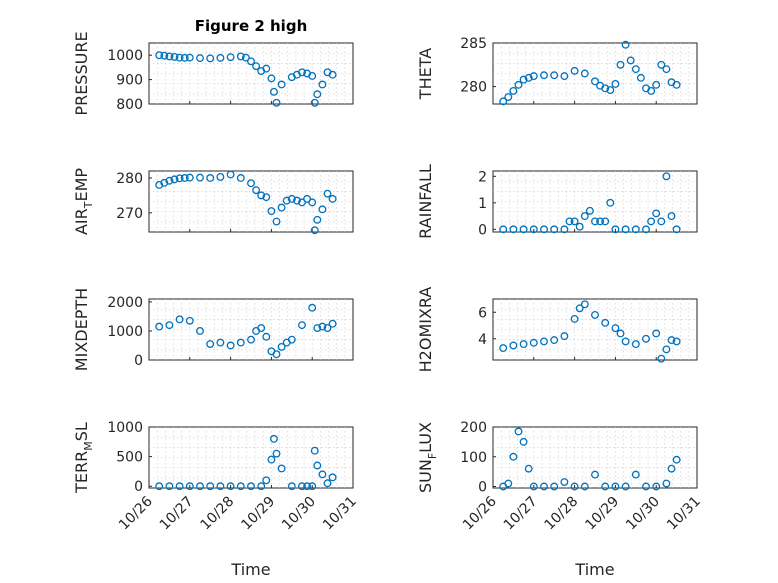 The width and height of the screenshot is (778, 583). Describe the element at coordinates (557, 201) in the screenshot. I see `subplot-rainfall: 0 1 2 RAINFALL` at that location.